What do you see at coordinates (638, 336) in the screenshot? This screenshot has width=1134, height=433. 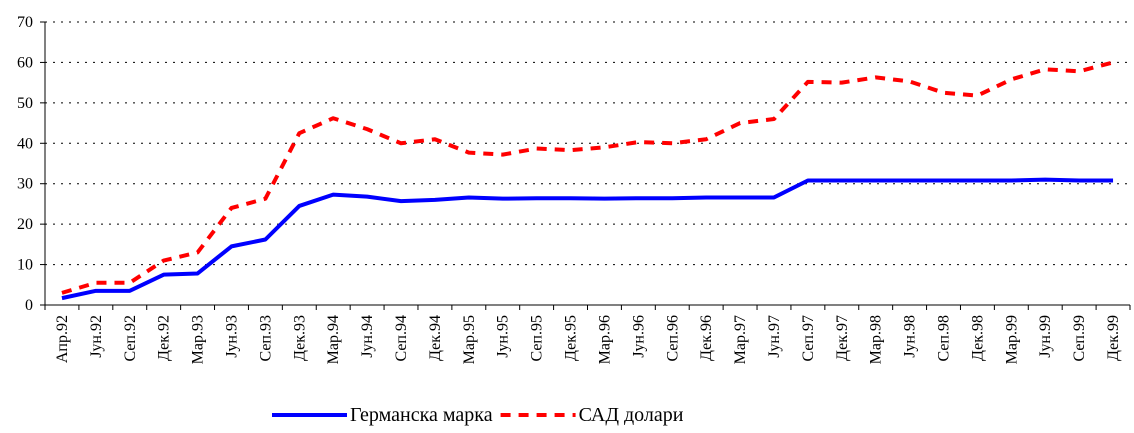 I see `x-tick-label: Јун.96` at bounding box center [638, 336].